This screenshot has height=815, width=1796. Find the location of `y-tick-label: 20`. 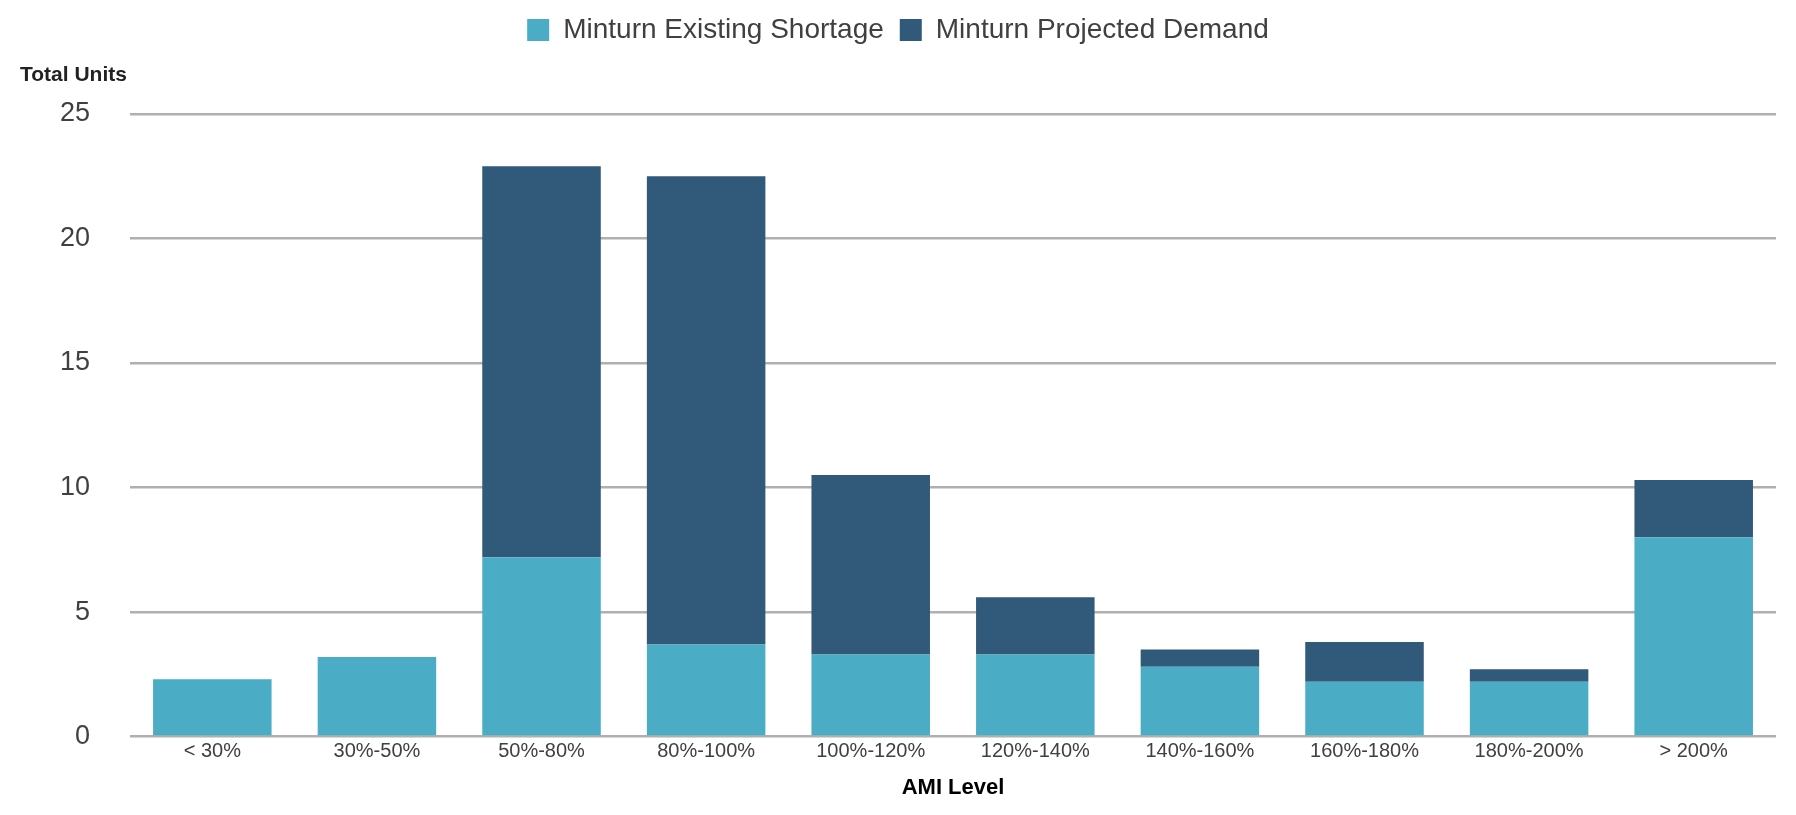

y-tick-label: 20 is located at coordinates (75, 236).